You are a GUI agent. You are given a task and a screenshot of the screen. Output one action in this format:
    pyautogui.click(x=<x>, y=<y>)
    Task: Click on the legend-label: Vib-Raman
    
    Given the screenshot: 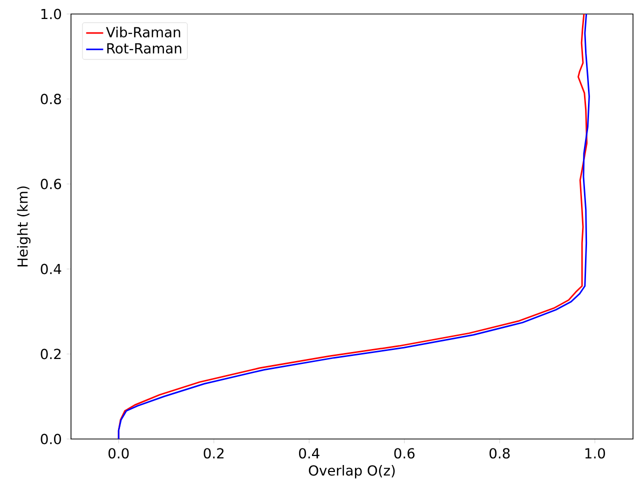 What is the action you would take?
    pyautogui.click(x=143, y=32)
    